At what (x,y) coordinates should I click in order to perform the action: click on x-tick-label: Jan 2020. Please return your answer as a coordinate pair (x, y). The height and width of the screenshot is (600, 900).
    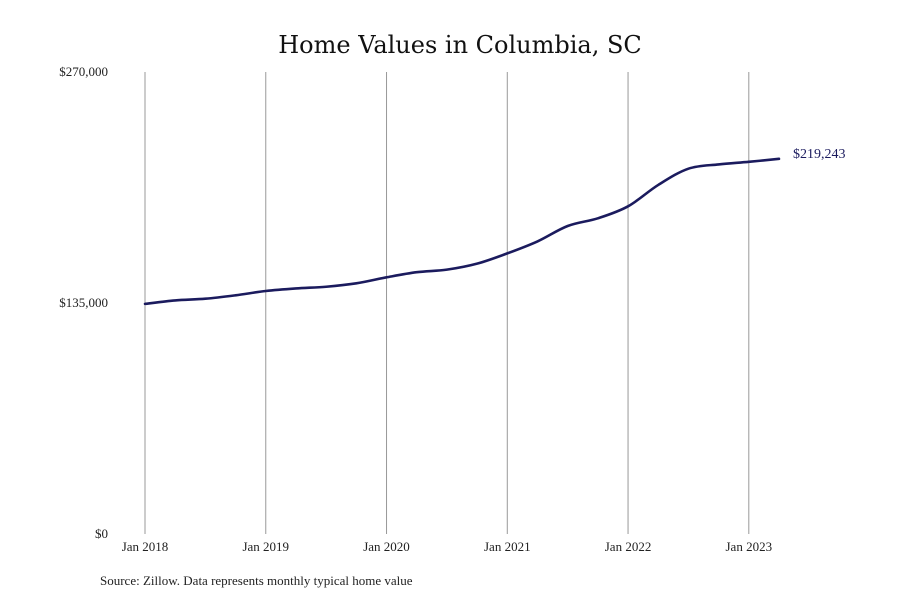
    Looking at the image, I should click on (386, 546).